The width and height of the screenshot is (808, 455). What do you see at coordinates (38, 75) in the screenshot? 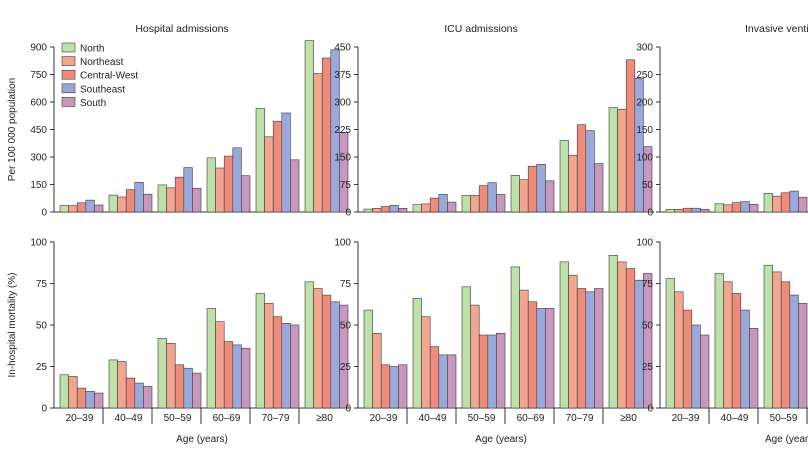
I see `y-tick-label: 750` at bounding box center [38, 75].